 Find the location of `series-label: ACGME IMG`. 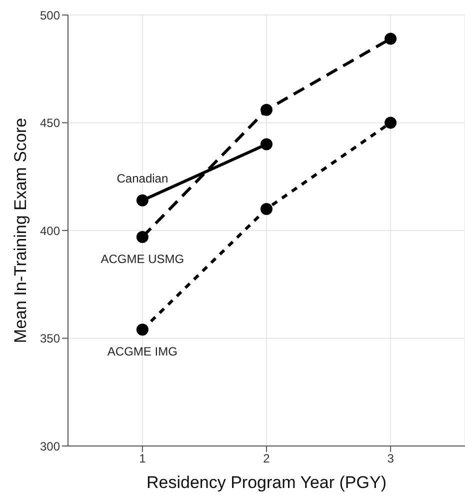

series-label: ACGME IMG is located at coordinates (142, 351).